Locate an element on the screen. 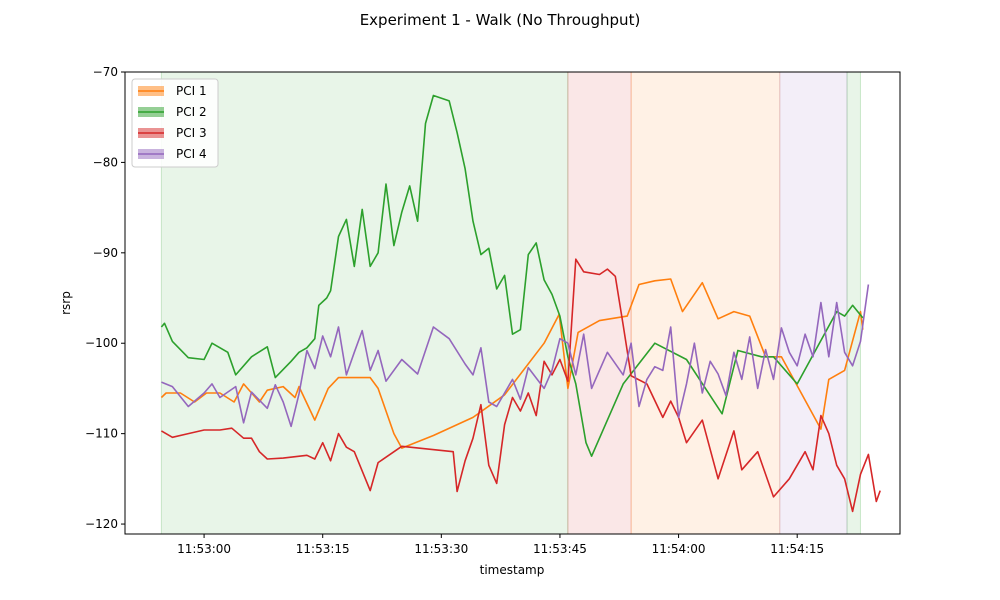  y-tick-label: −120 is located at coordinates (101, 524).